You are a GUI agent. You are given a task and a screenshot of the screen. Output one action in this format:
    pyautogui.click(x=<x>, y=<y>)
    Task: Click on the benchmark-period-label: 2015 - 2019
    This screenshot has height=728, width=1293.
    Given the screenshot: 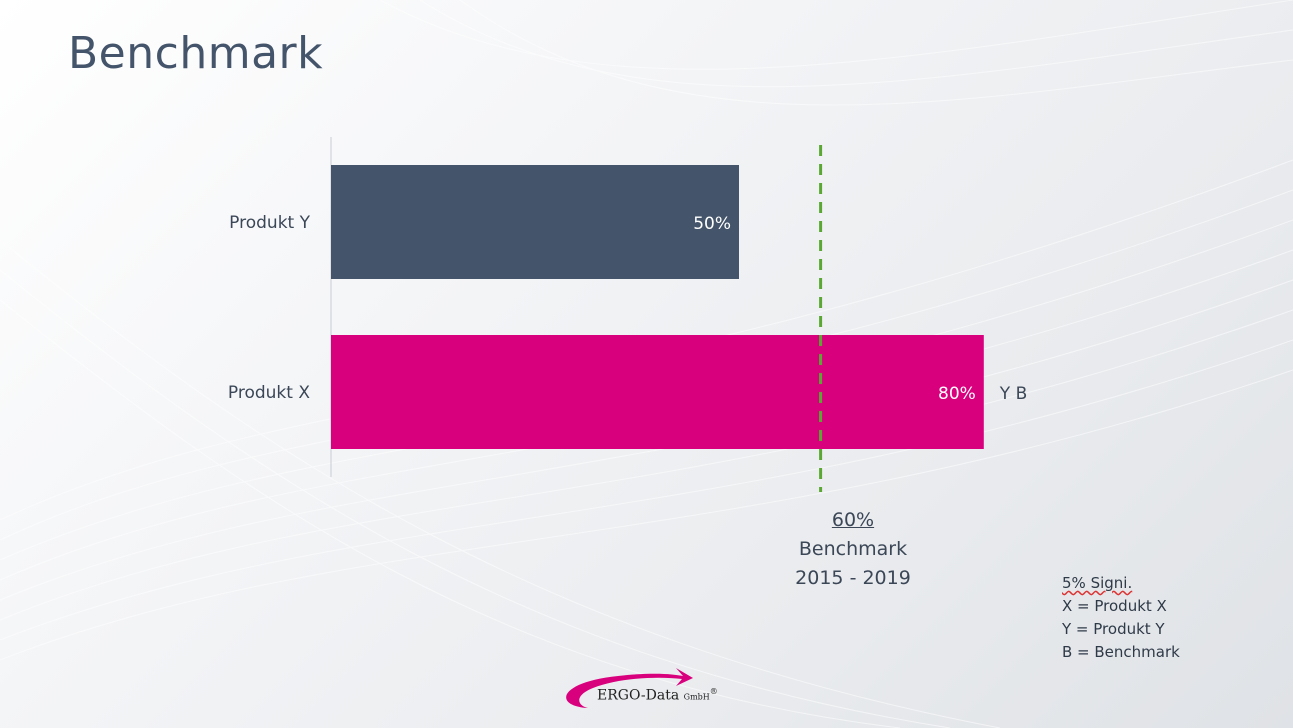 What is the action you would take?
    pyautogui.click(x=853, y=578)
    